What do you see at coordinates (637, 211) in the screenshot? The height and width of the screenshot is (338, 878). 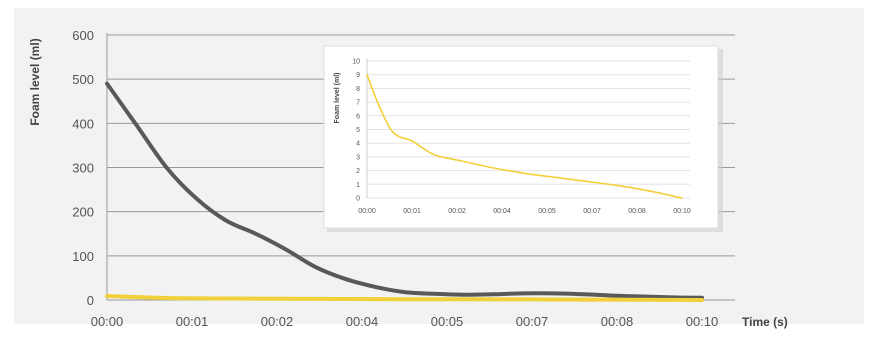 I see `inset-x-tick-label: 00:08` at bounding box center [637, 211].